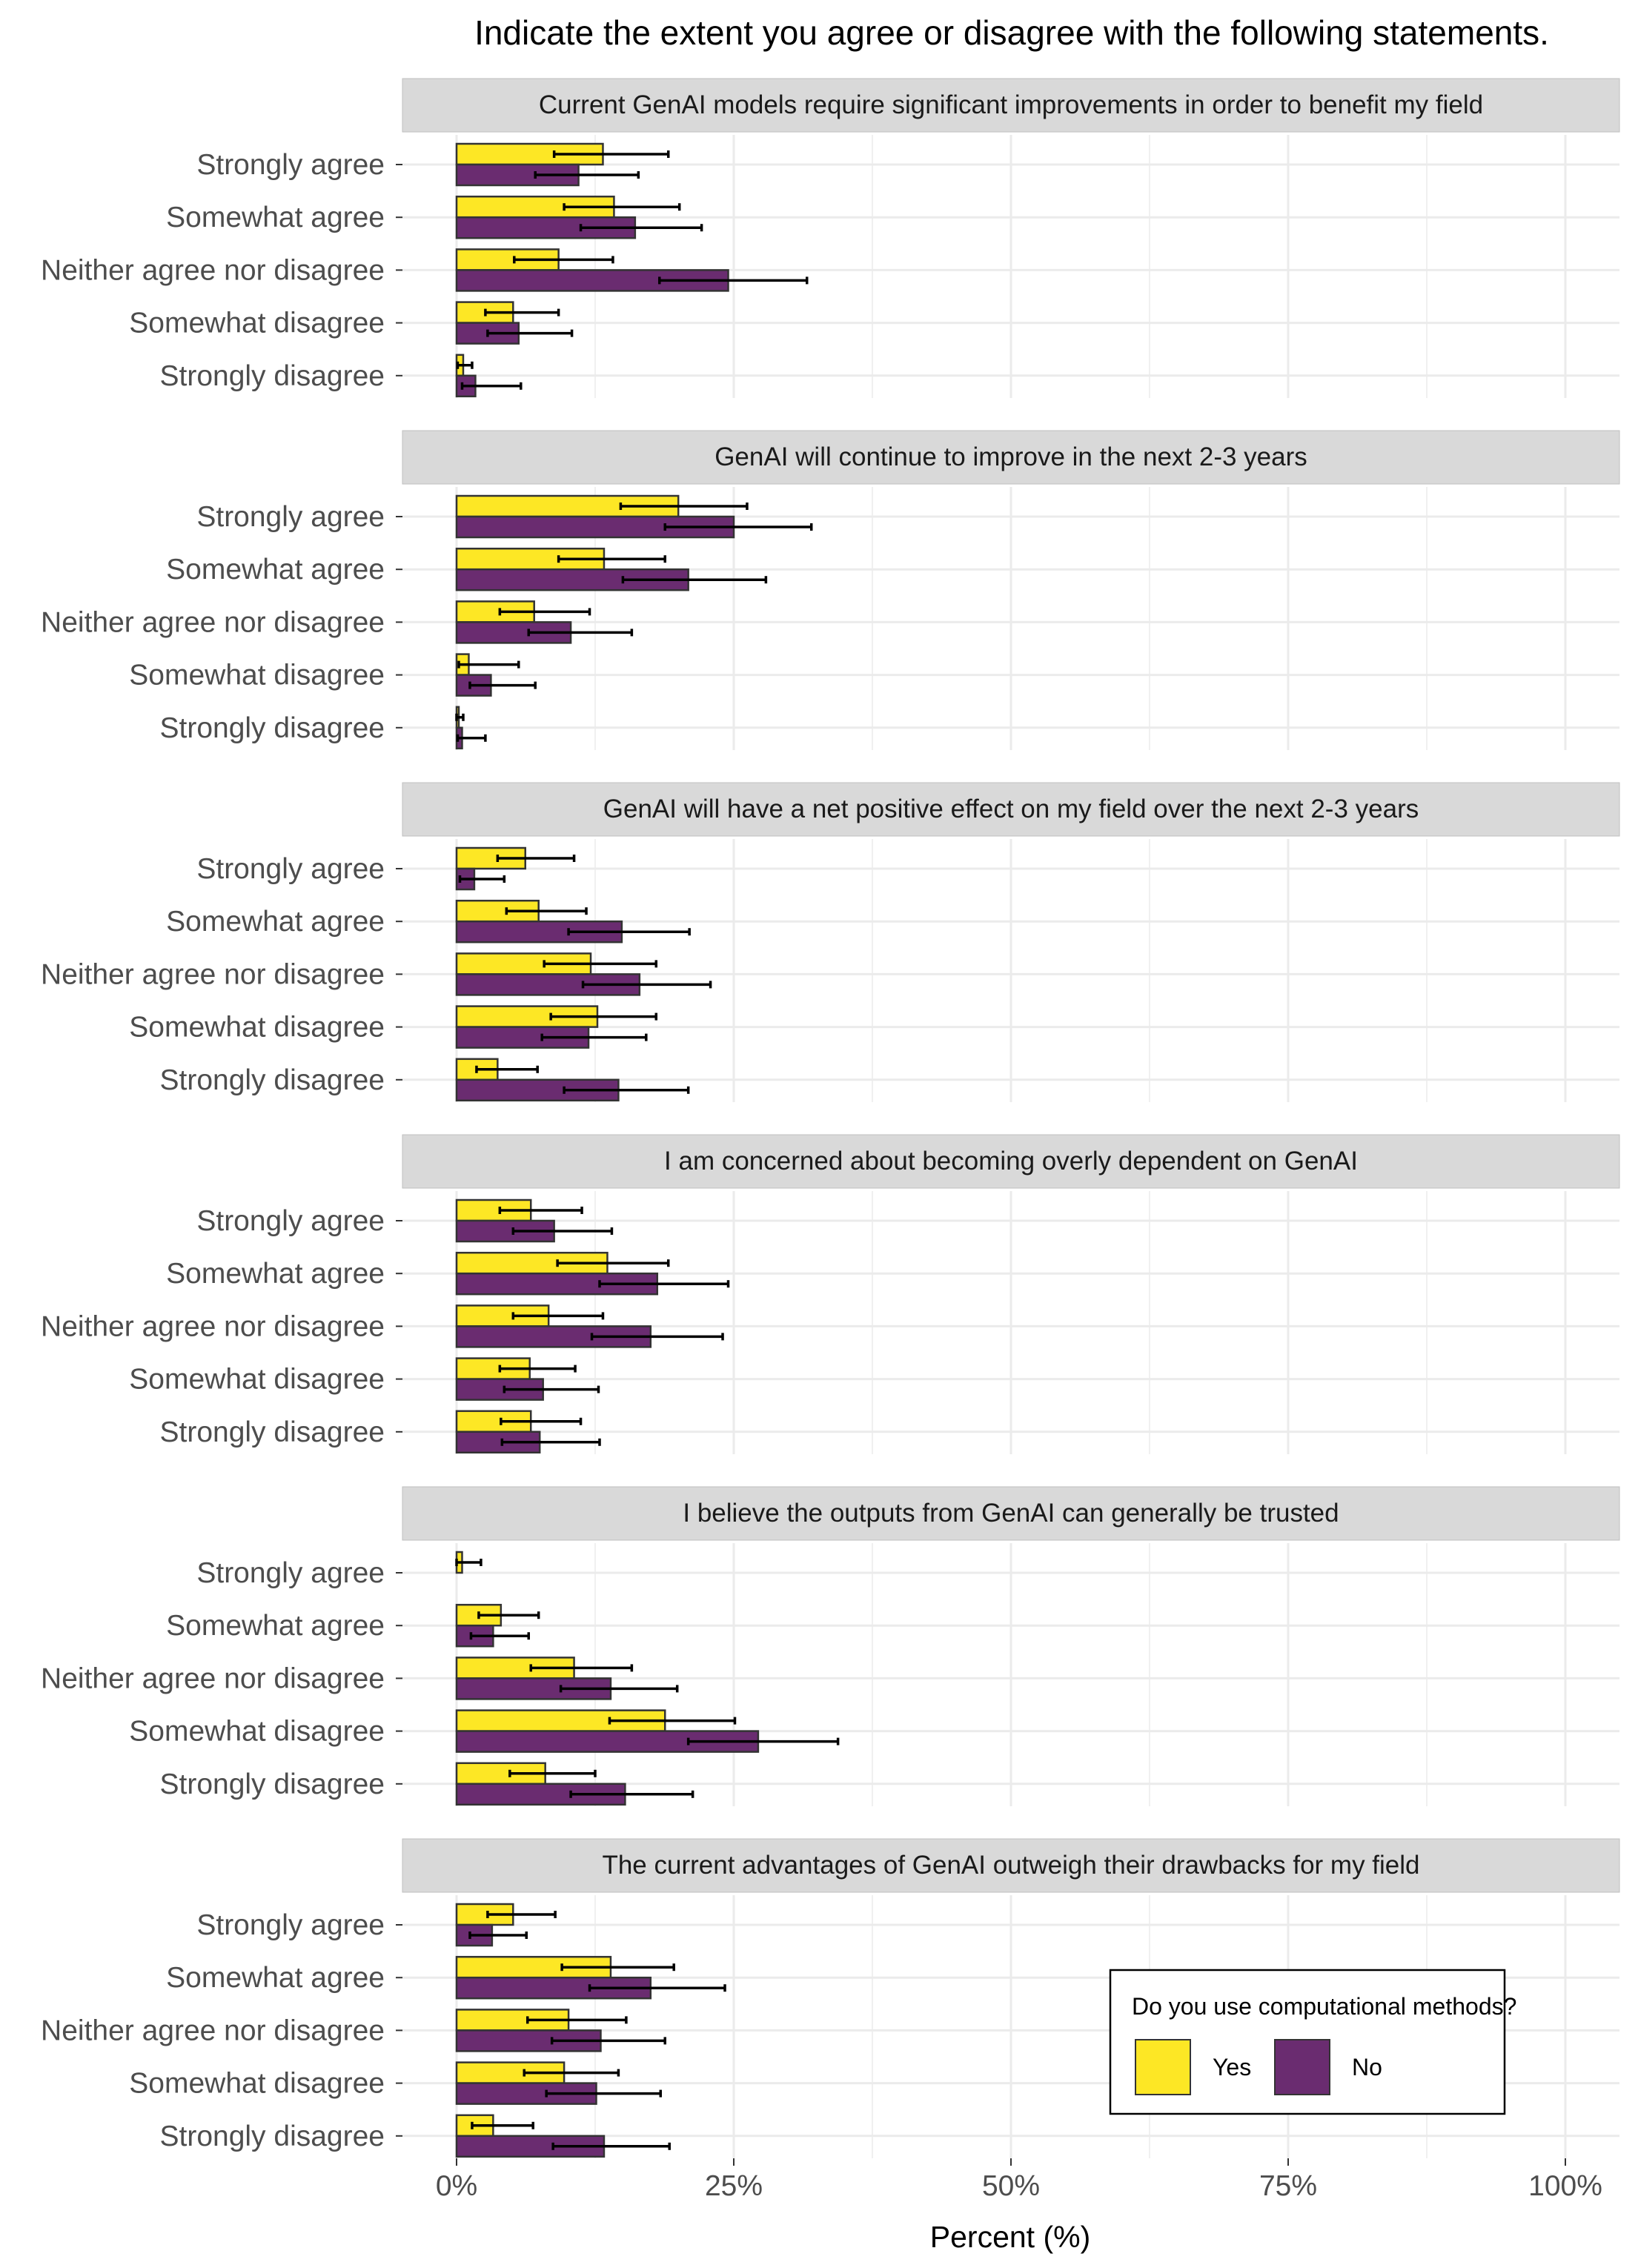 This screenshot has height=2268, width=1638. Describe the element at coordinates (1232, 2067) in the screenshot. I see `legend-label-yes: Yes` at that location.